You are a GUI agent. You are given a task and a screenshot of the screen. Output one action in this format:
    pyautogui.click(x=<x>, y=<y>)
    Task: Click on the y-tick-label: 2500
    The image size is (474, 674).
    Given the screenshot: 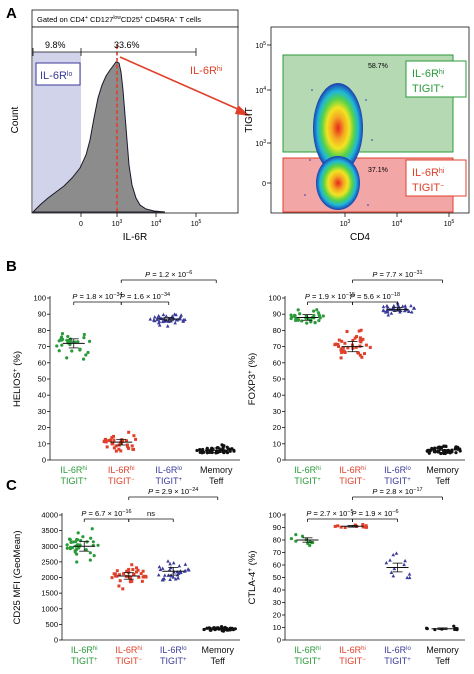 What is the action you would take?
    pyautogui.click(x=49, y=561)
    